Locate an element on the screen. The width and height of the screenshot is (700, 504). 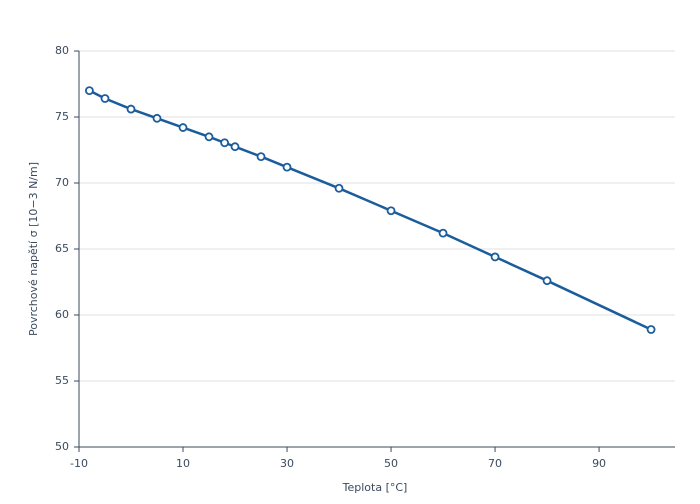
y-tick-label: 60 is located at coordinates (62, 314).